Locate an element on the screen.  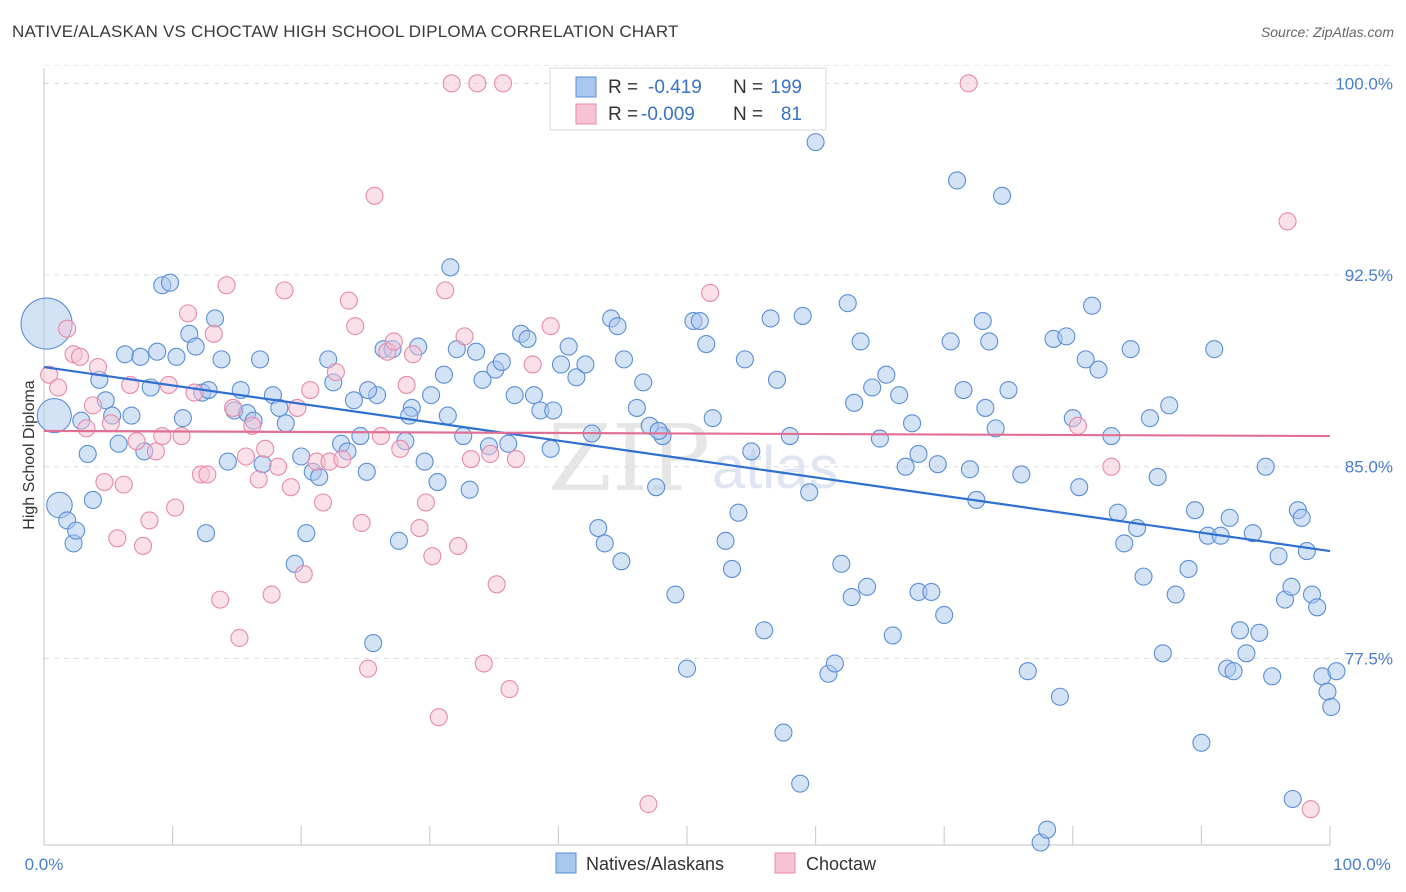
y-tick-labels: 77.5% 85.0% 92.5% 100.0% is located at coordinates (1364, 371).